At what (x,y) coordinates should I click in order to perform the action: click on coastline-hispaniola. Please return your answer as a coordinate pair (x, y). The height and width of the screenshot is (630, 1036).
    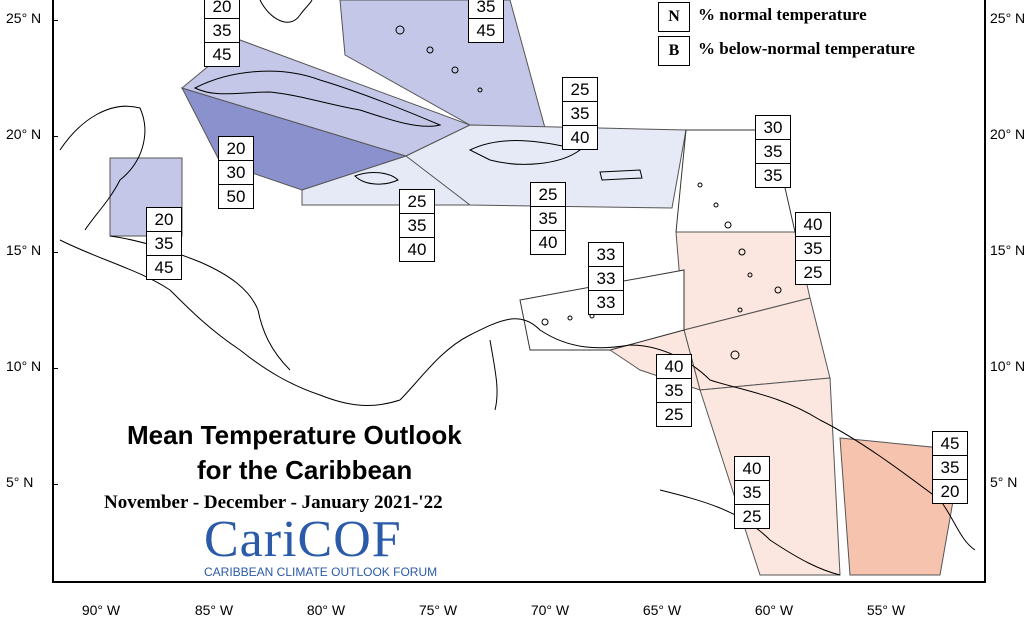
    Looking at the image, I should click on (525, 152).